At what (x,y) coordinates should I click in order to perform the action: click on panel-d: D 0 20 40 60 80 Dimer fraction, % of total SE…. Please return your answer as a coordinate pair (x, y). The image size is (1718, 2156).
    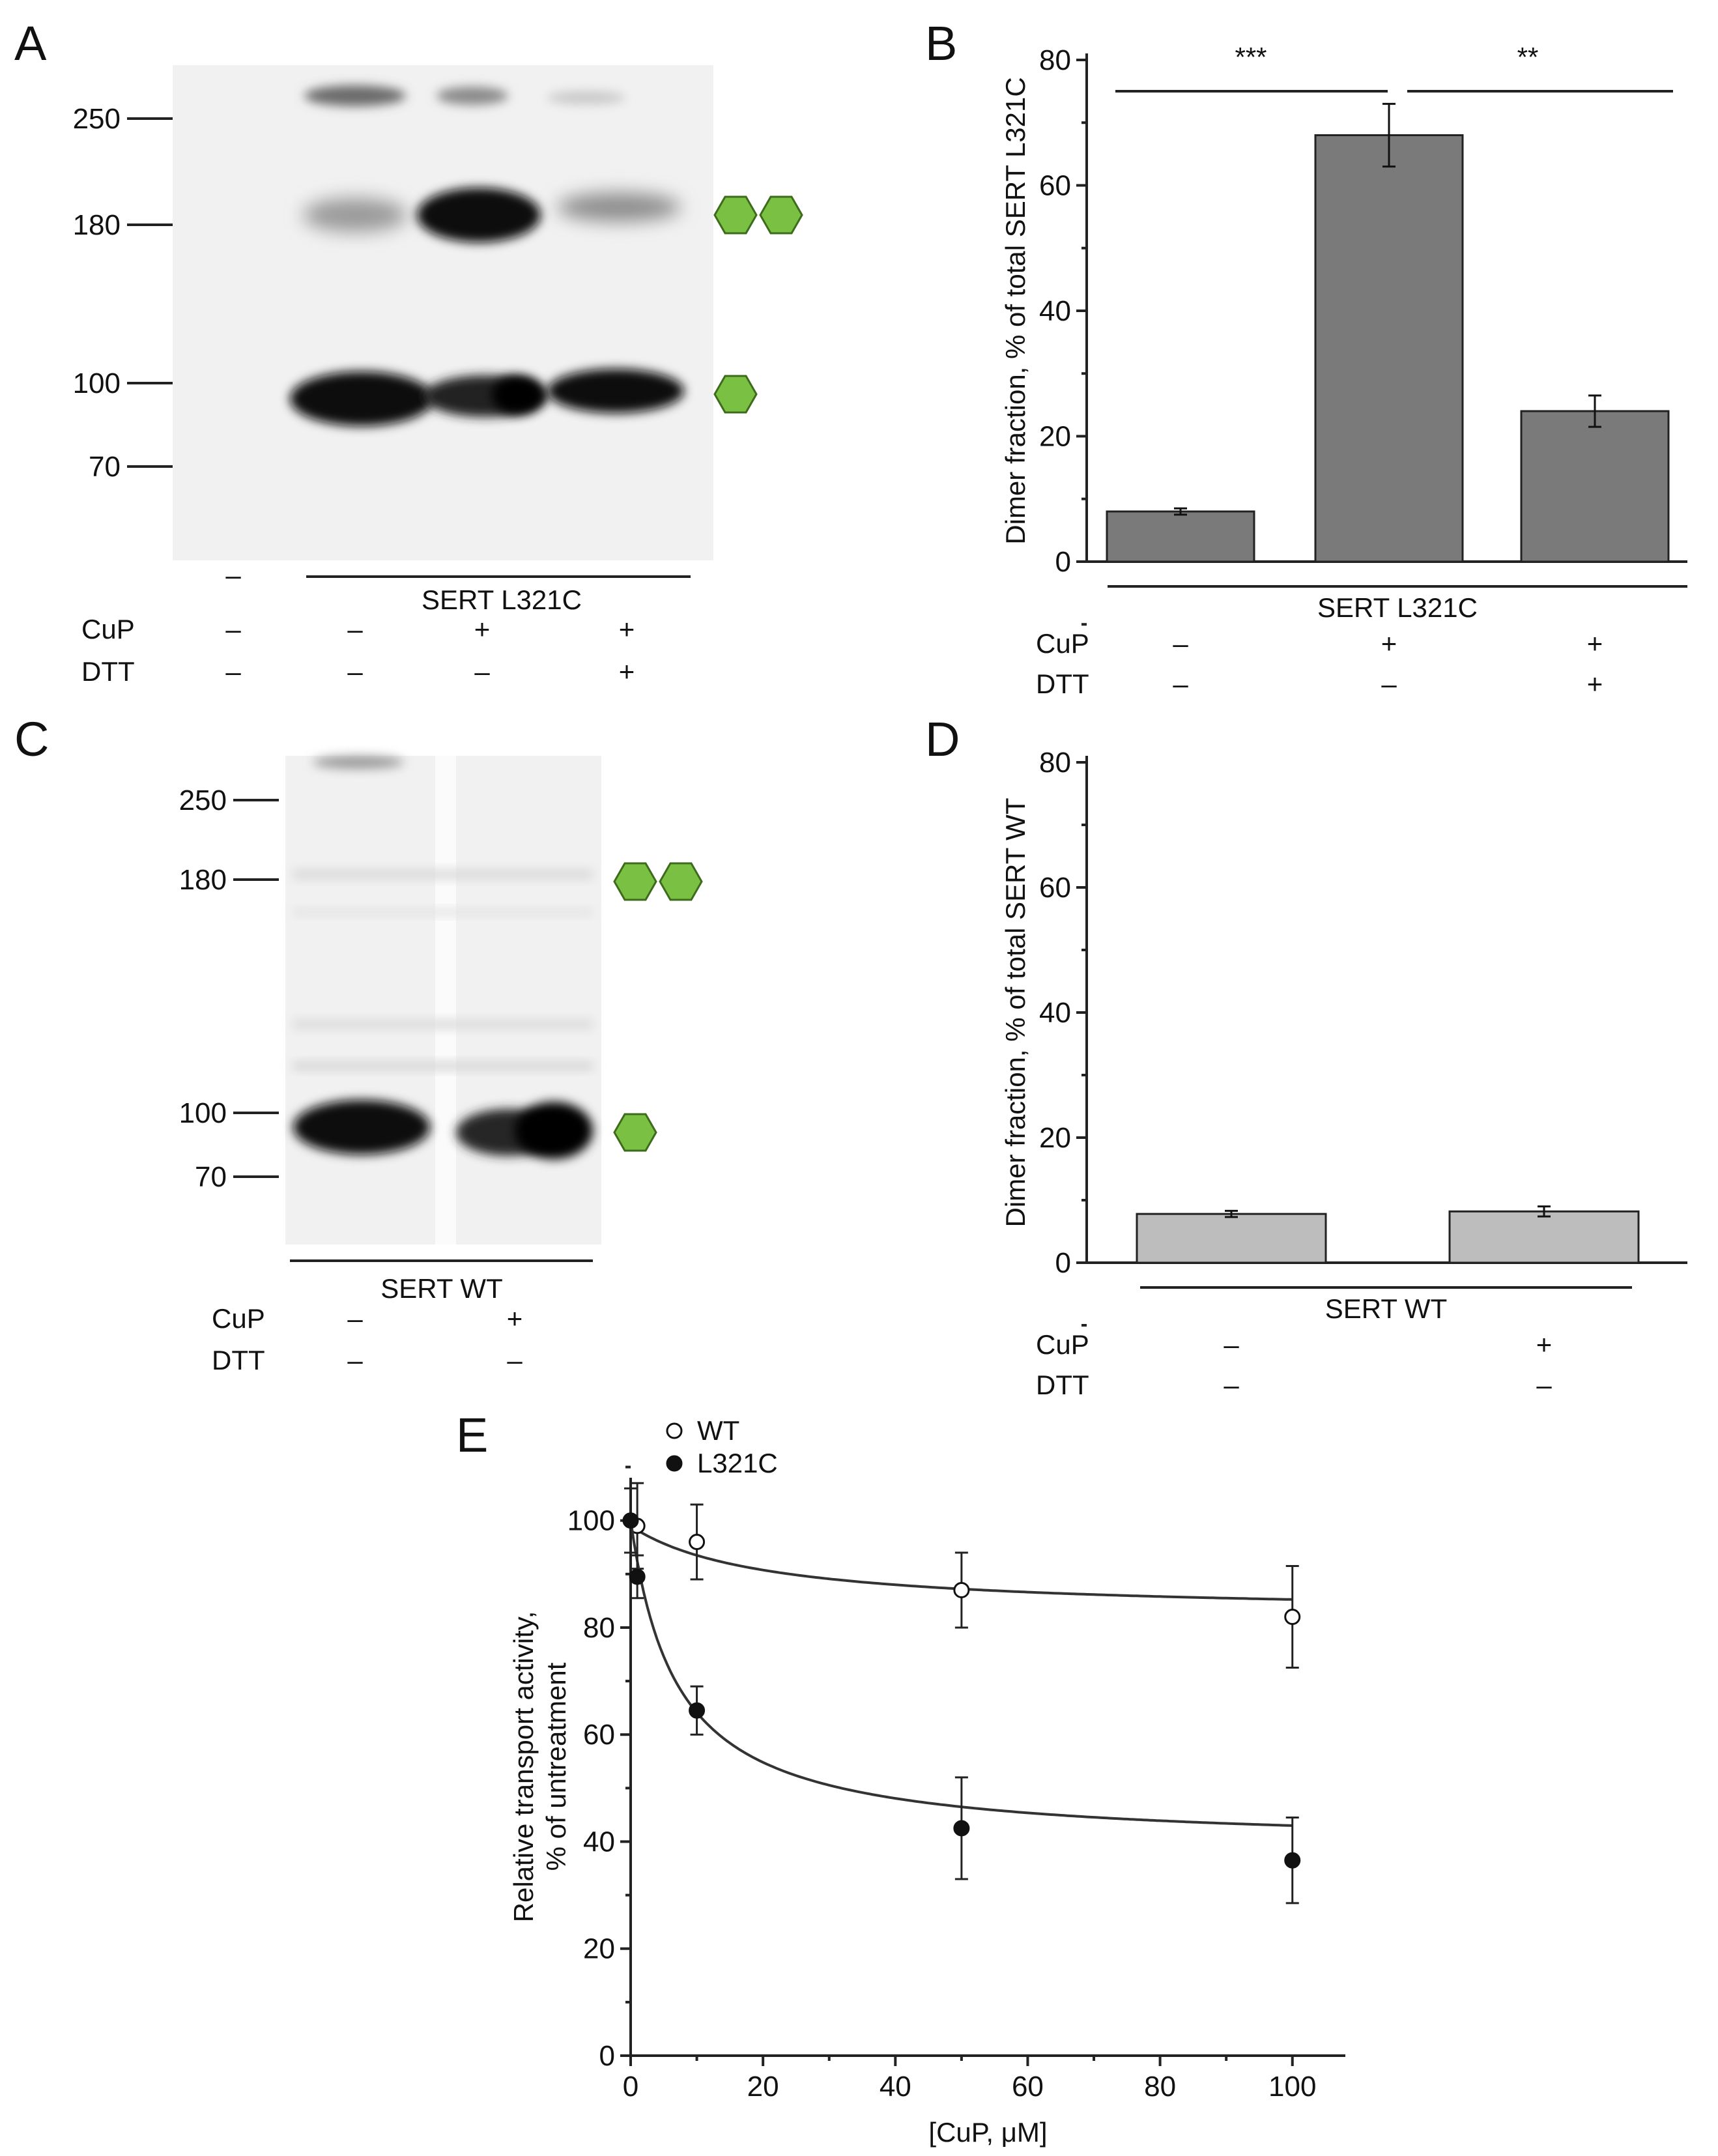
    Looking at the image, I should click on (1306, 1056).